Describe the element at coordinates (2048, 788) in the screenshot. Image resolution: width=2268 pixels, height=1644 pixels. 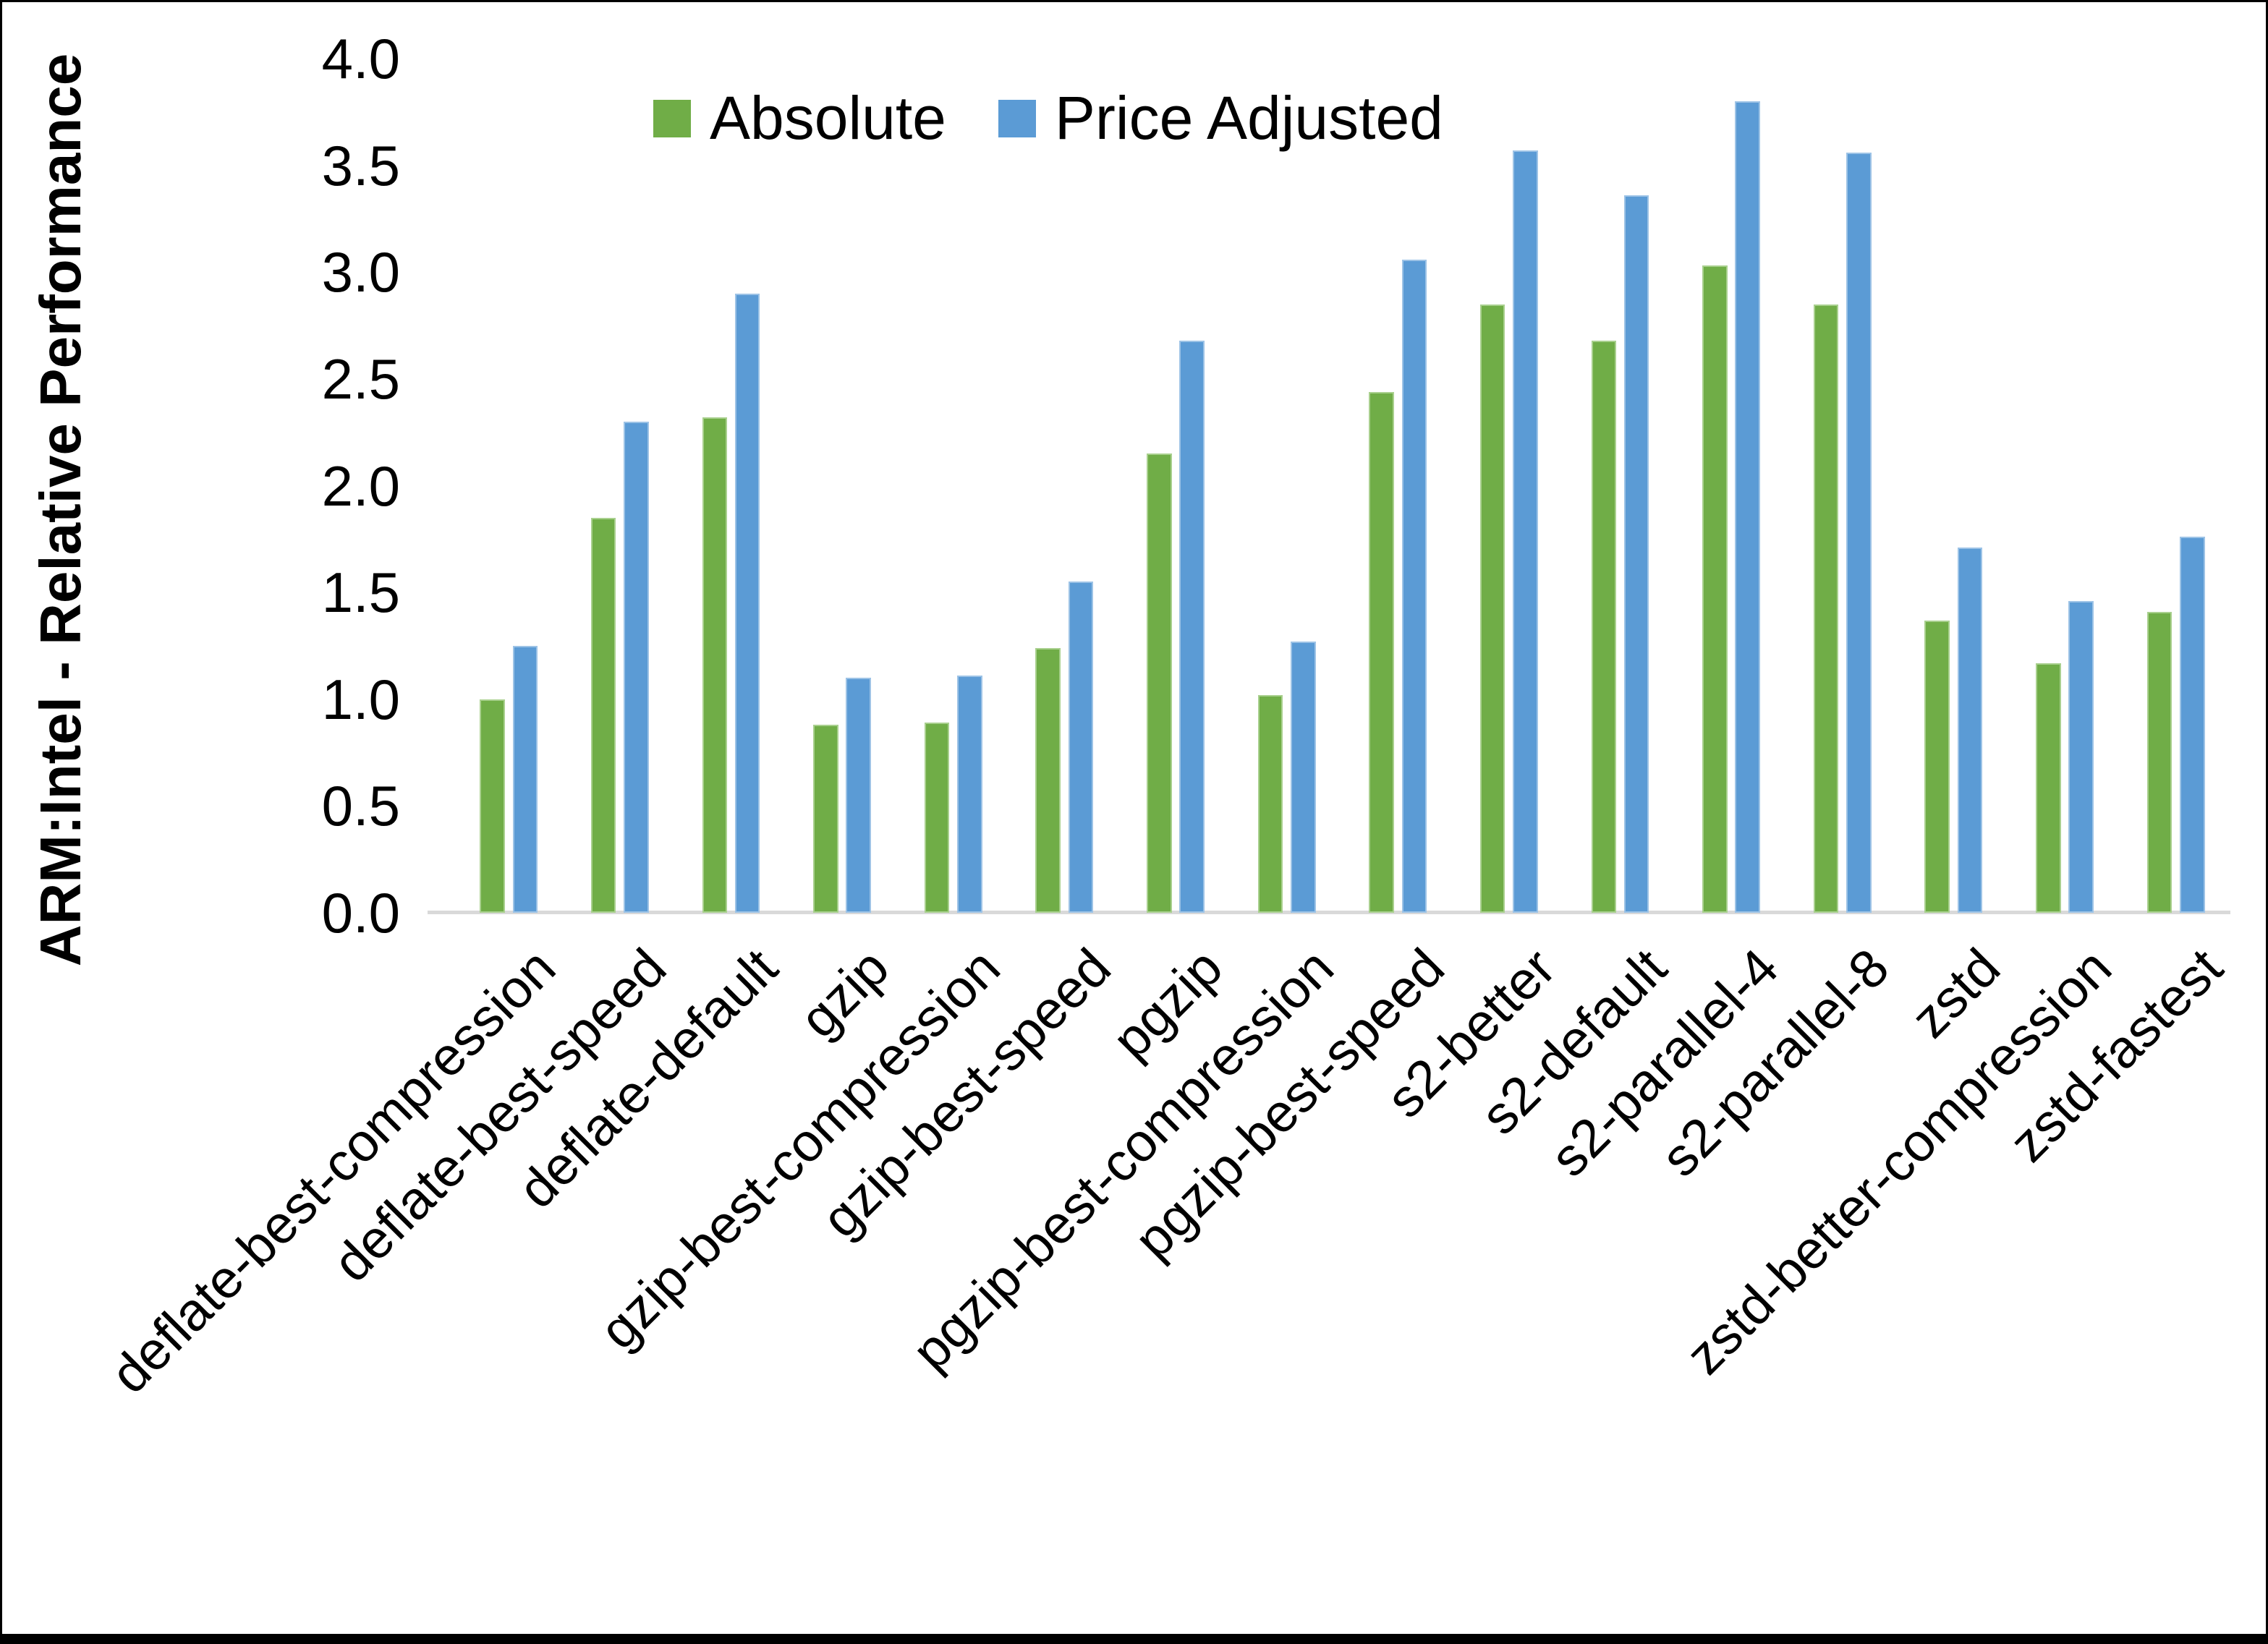
I see `bar-absolute-zstd-better-compression` at that location.